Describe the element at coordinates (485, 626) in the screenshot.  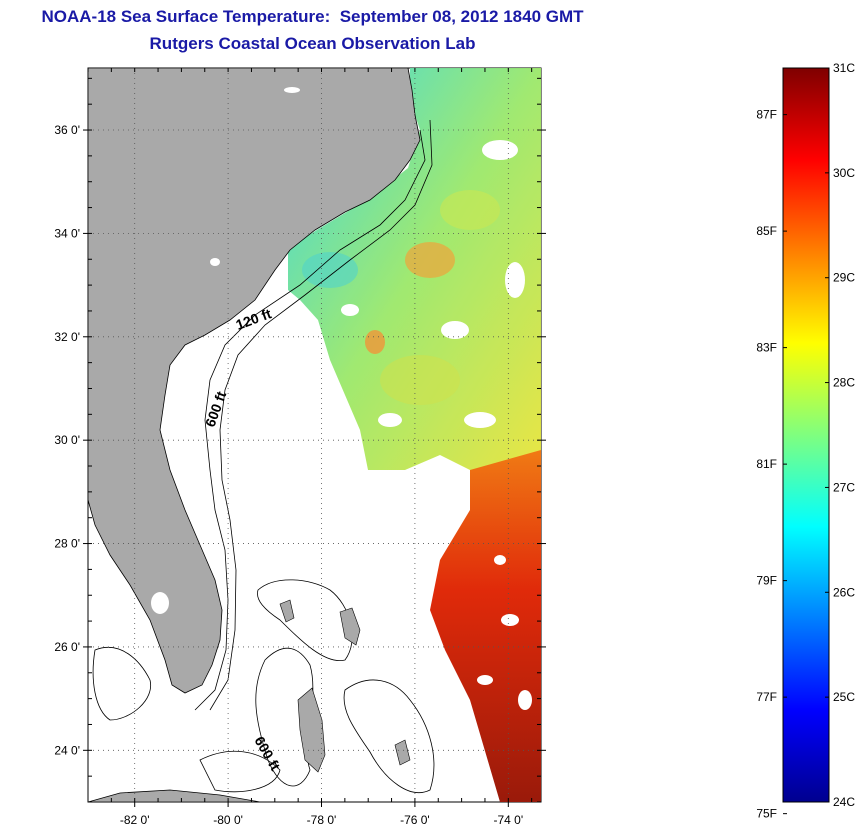
I see `sst-swath-south` at that location.